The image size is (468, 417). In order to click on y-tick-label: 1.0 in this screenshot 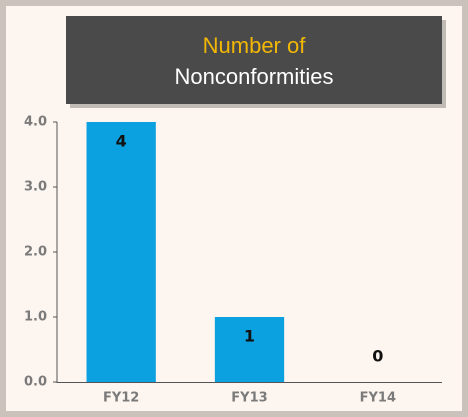, I will do `click(35, 317)`.